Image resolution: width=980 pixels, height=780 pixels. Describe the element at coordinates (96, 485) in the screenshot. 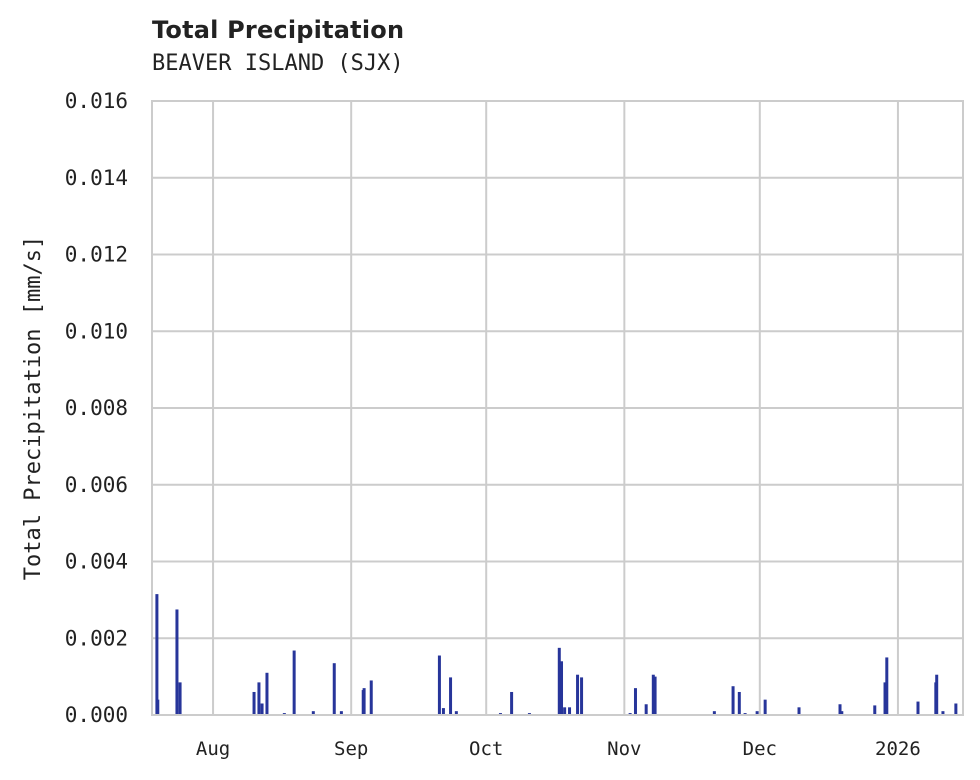

I see `y-tick-label: 0.006` at that location.